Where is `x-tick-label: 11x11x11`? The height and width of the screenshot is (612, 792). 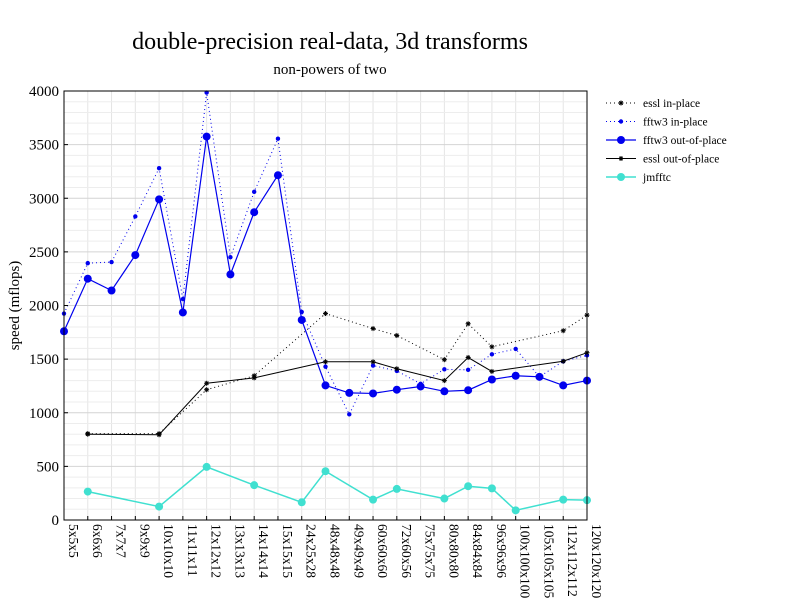 x-tick-label: 11x11x11 is located at coordinates (192, 550).